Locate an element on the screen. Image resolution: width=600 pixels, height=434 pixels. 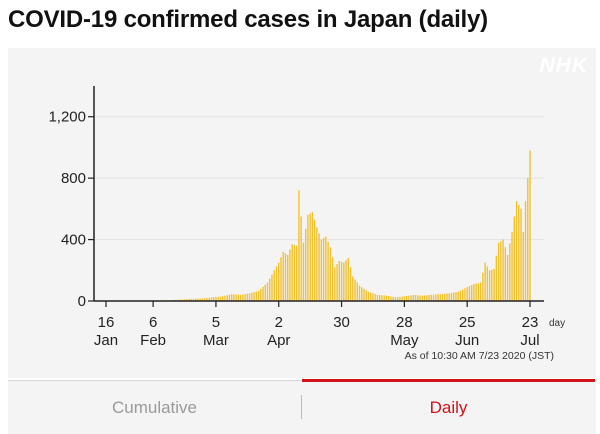
x-tick-month-label: Jul is located at coordinates (529, 340).